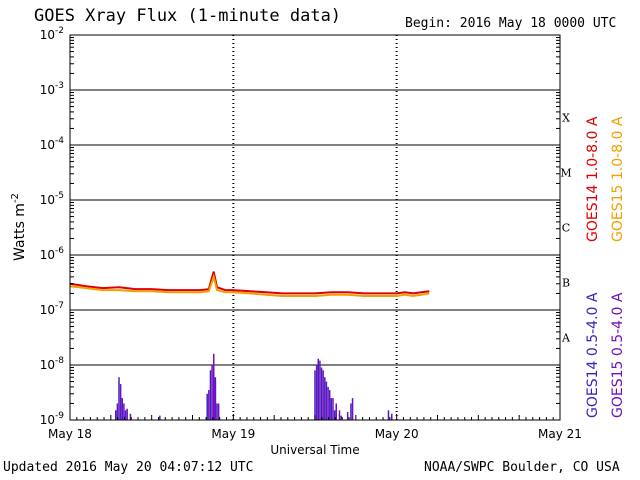 Image resolution: width=640 pixels, height=480 pixels. Describe the element at coordinates (314, 450) in the screenshot. I see `x-axis-label: Universal Time` at that location.